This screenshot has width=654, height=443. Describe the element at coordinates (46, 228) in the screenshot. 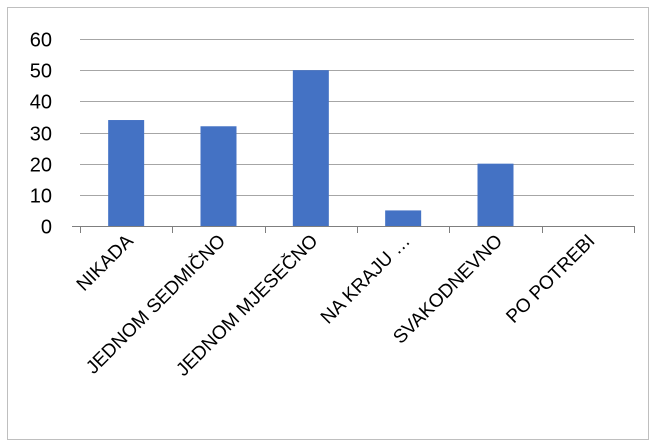

I see `y-tick-label: 0` at that location.